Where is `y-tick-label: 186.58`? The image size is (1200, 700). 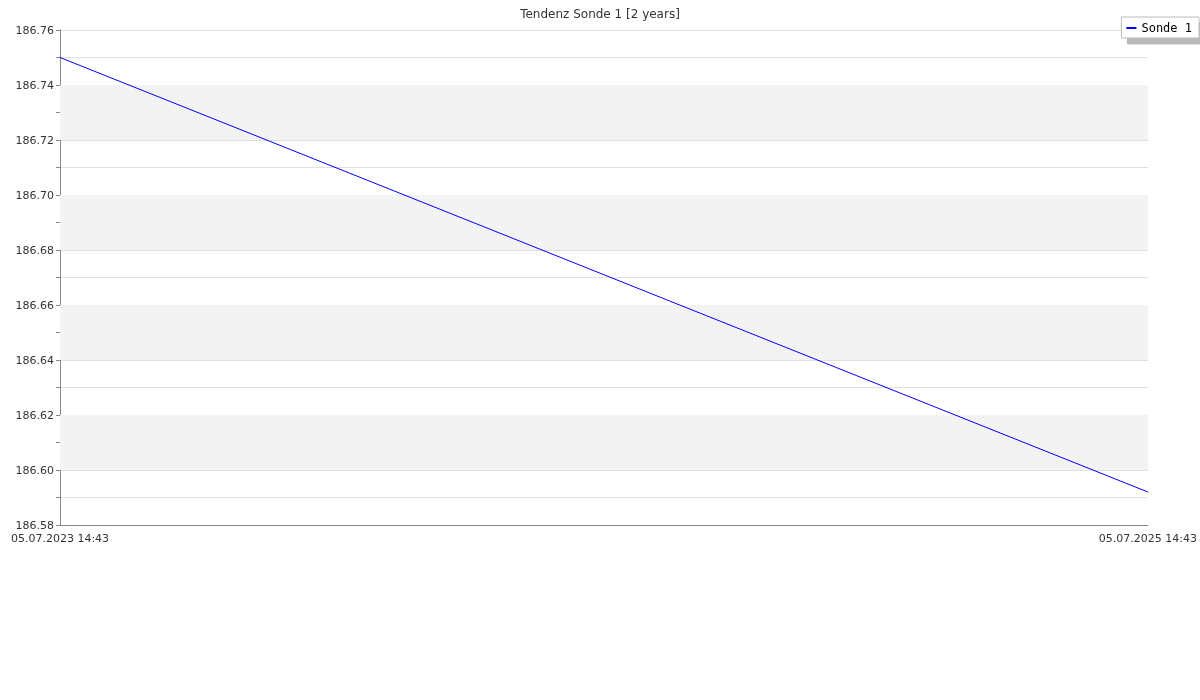
y-tick-label: 186.58 is located at coordinates (34, 525).